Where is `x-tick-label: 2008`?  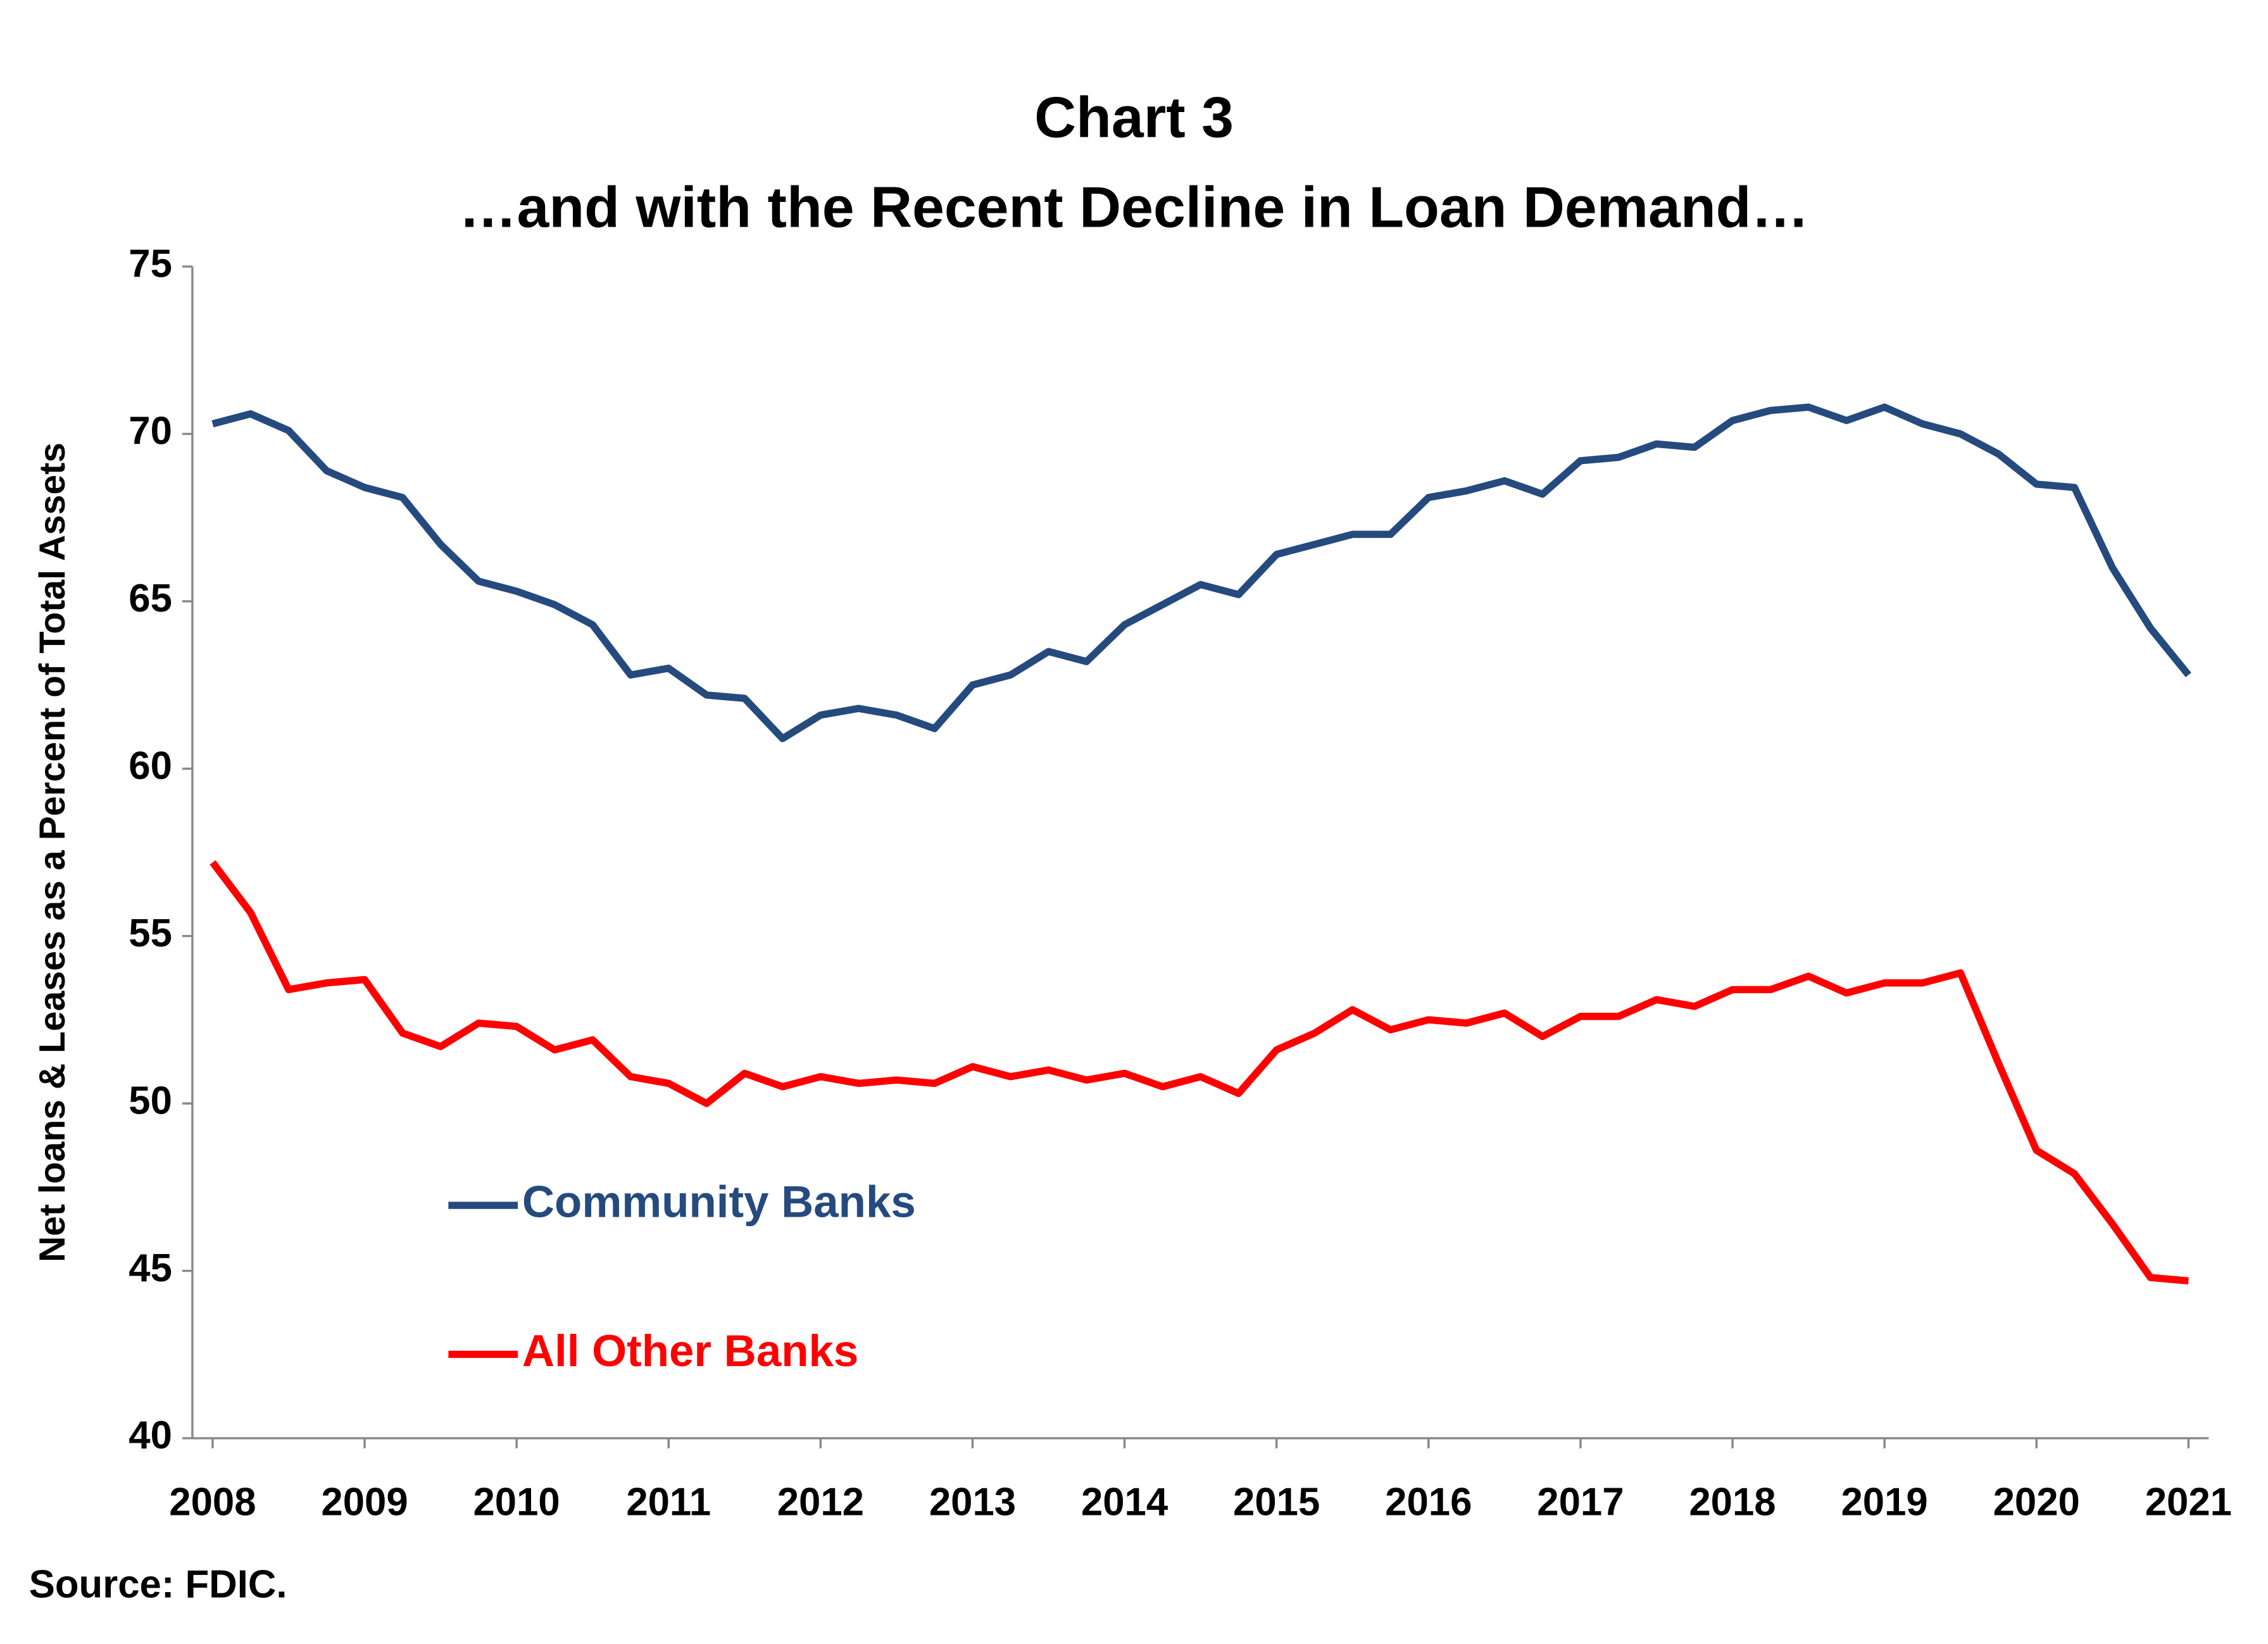 x-tick-label: 2008 is located at coordinates (212, 1502).